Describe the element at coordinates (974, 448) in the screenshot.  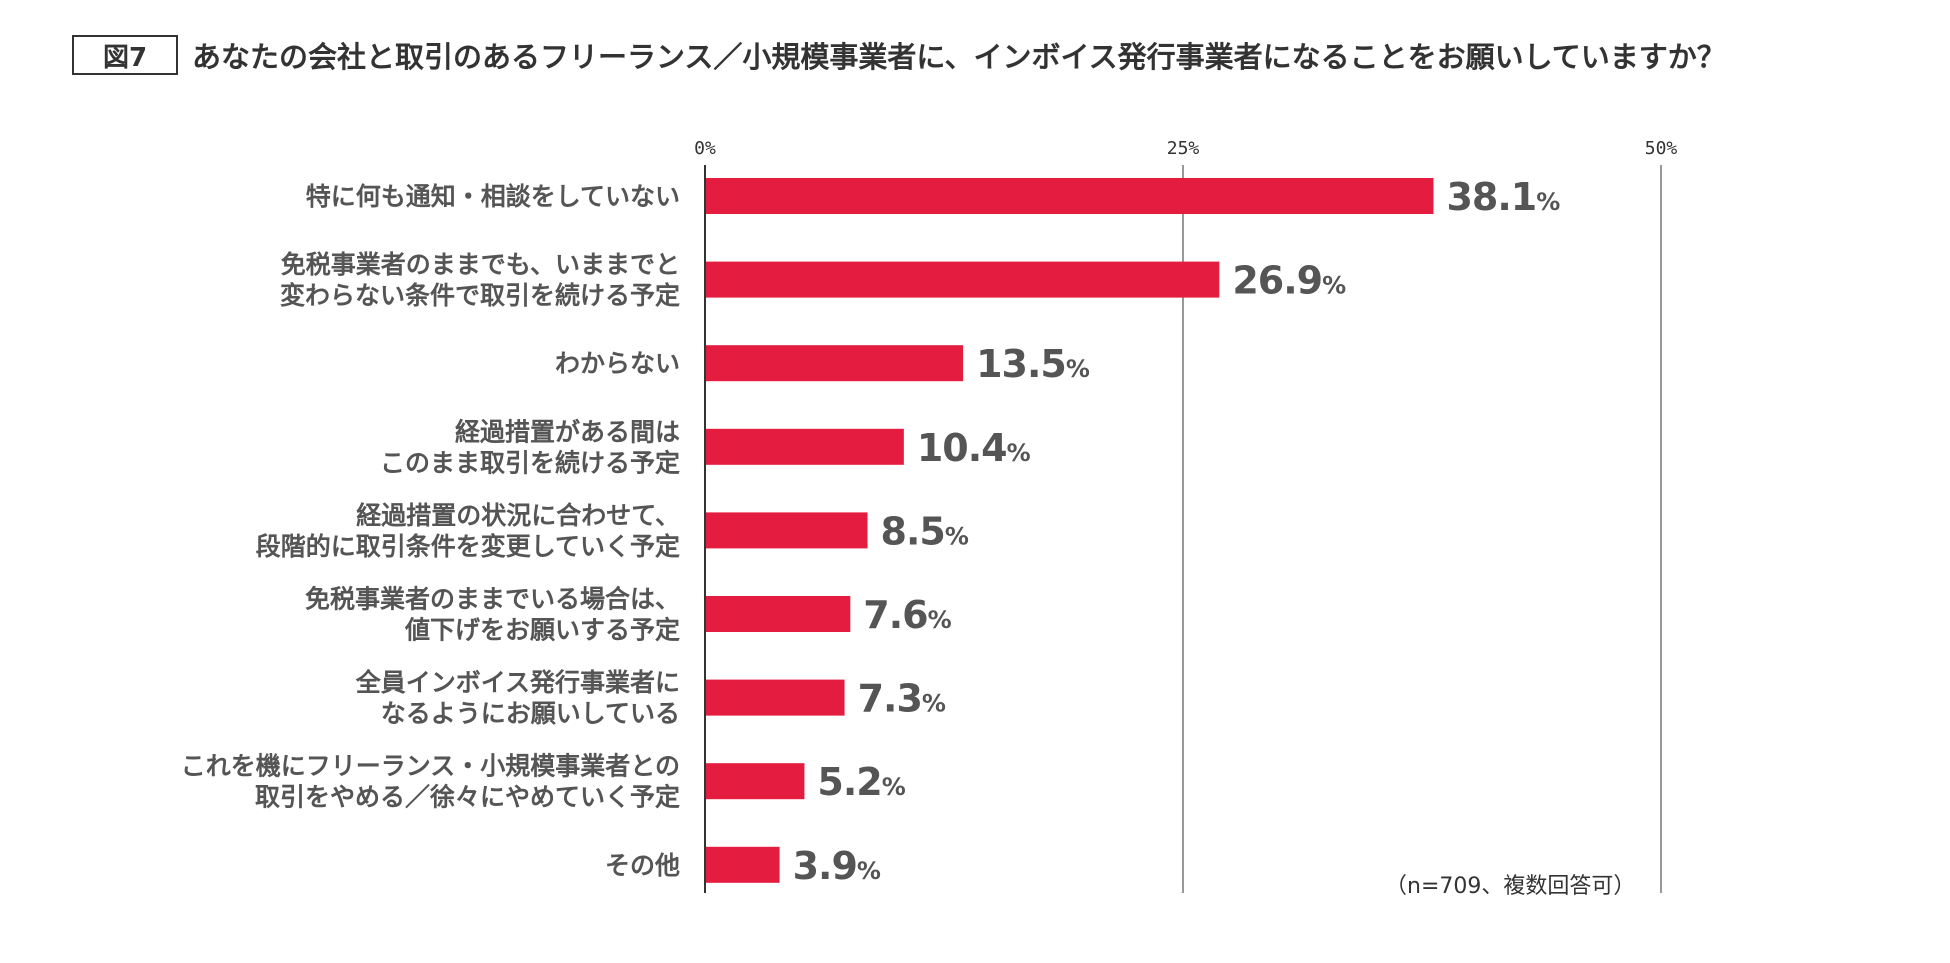
I see `data-label: 10.4%` at that location.